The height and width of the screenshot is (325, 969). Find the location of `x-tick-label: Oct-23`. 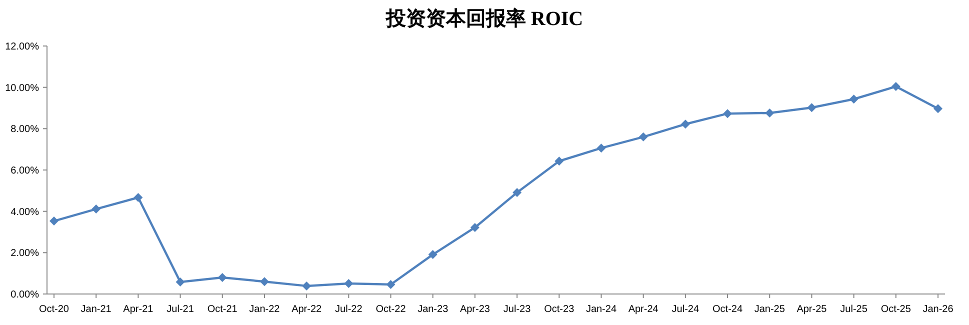

x-tick-label: Oct-23 is located at coordinates (559, 309).